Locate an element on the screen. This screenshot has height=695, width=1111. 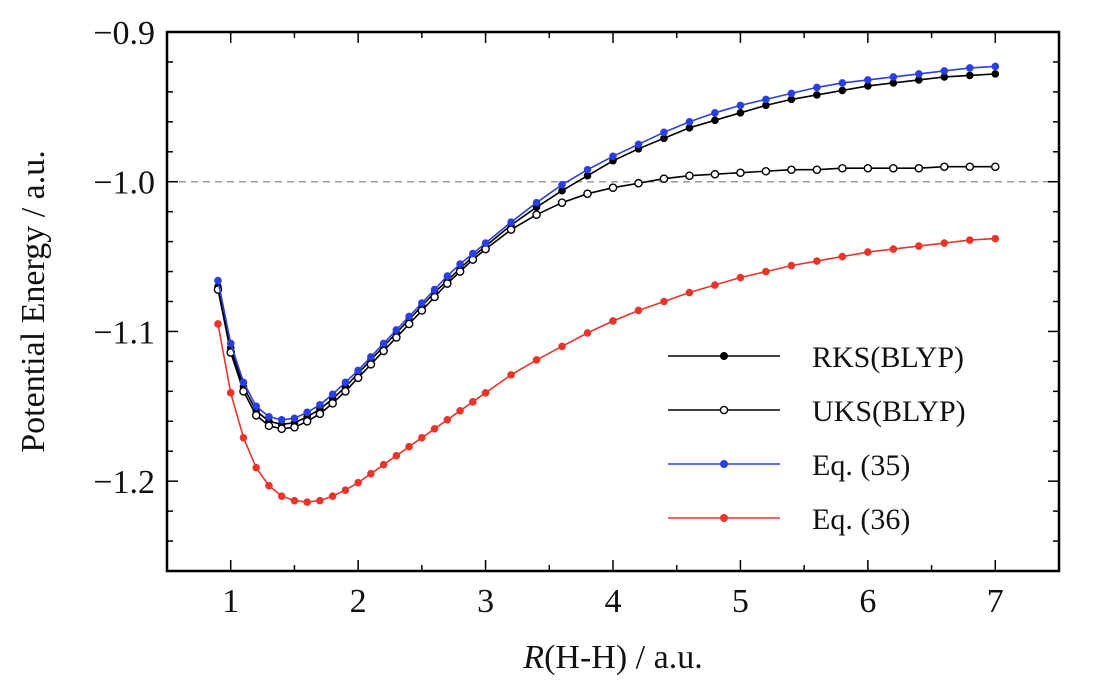
x-tick-label: 1 is located at coordinates (230, 601).